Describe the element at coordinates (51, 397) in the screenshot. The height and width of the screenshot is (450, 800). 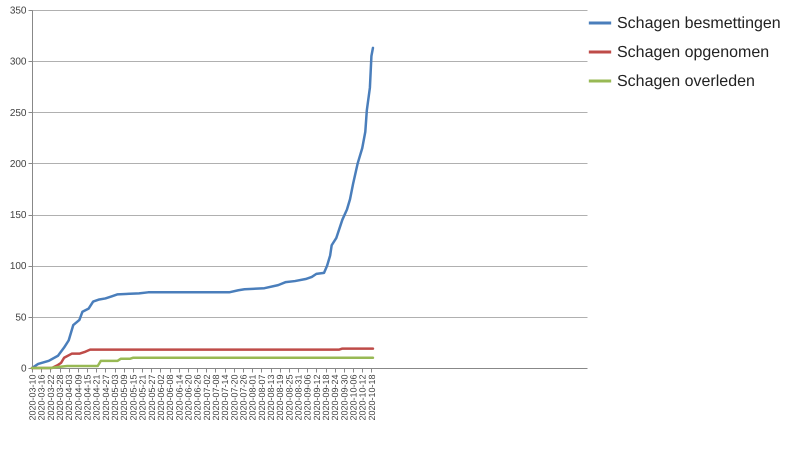
I see `x-tick-label: 2020-03-22` at that location.